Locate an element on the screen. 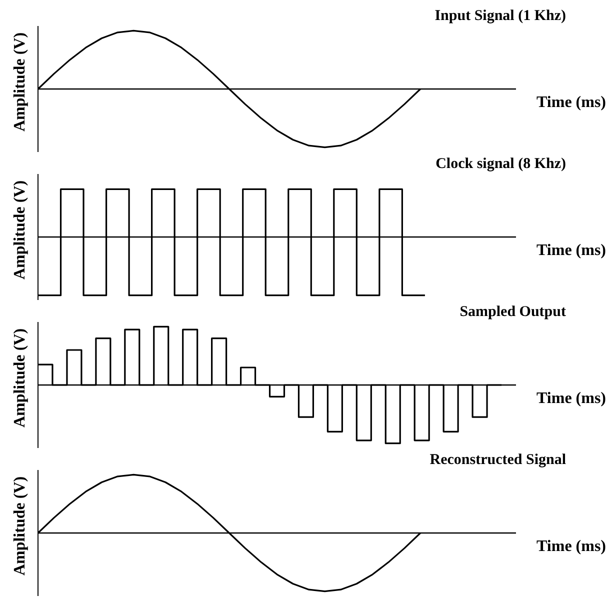 Image resolution: width=614 pixels, height=613 pixels. chart-title: Reconstructed Signal is located at coordinates (498, 460).